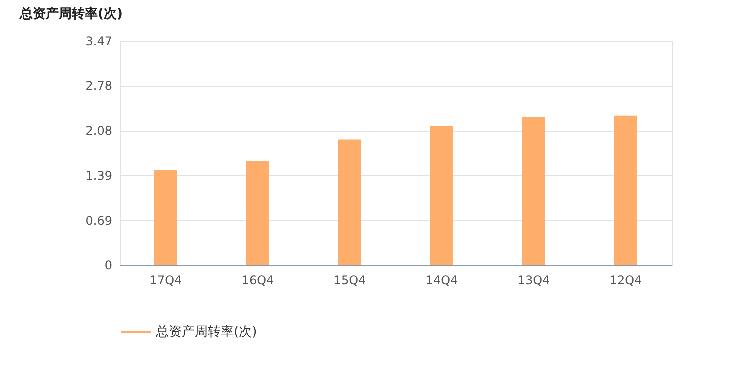 This screenshot has height=369, width=735. Describe the element at coordinates (71, 14) in the screenshot. I see `y-axis-title: 总资产周转率(次)` at that location.